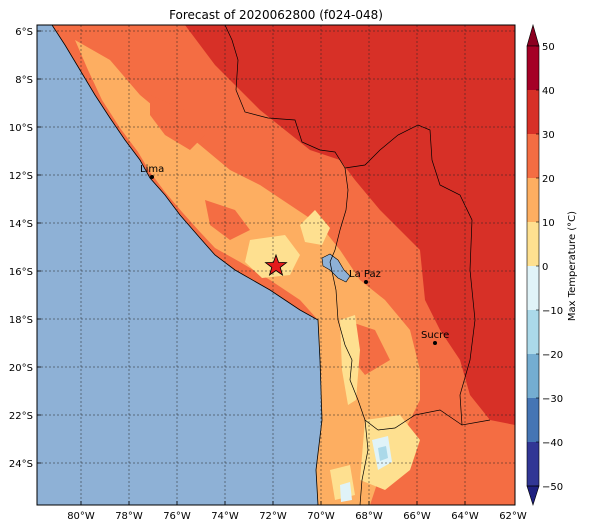  What do you see at coordinates (533, 495) in the screenshot?
I see `colorbar-extend-min` at bounding box center [533, 495].